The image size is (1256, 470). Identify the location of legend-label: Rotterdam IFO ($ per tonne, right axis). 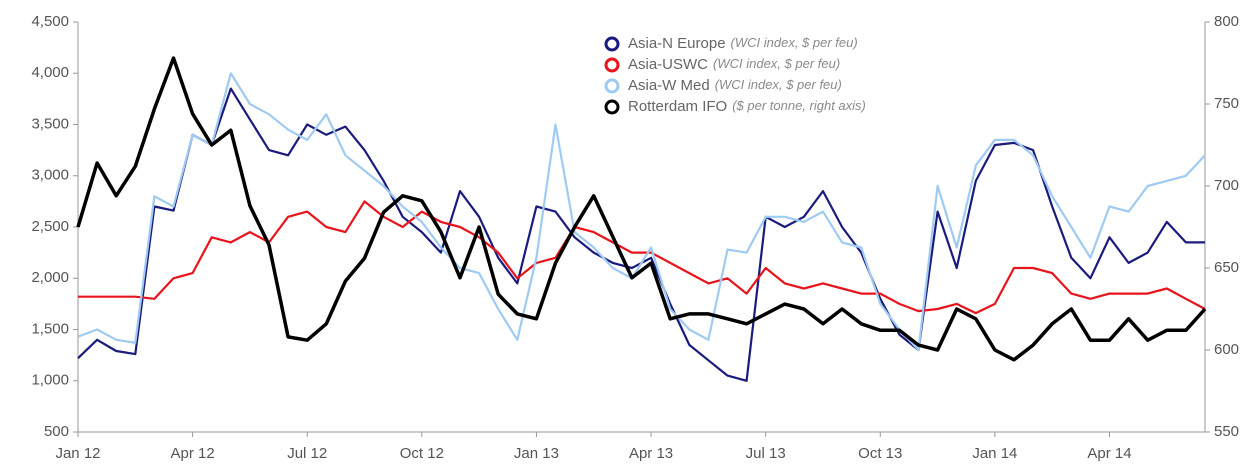
(747, 106).